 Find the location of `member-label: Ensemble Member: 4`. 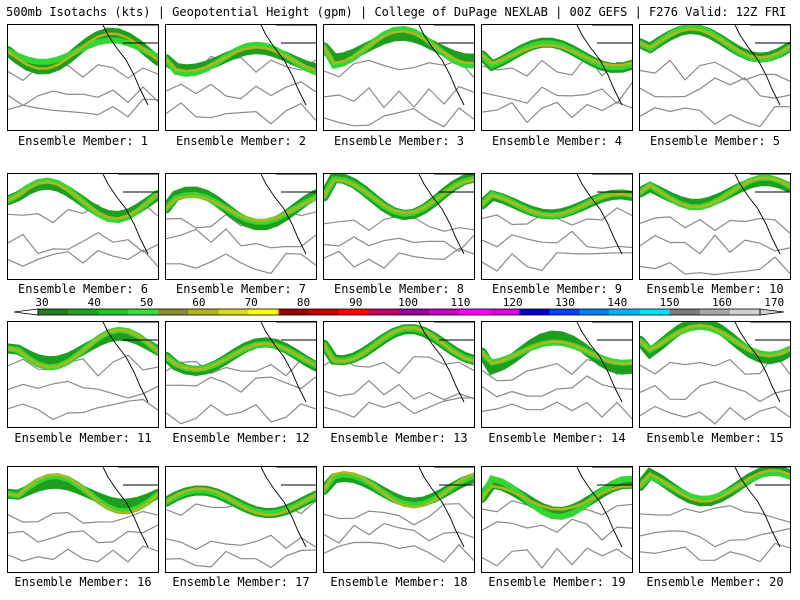

member-label: Ensemble Member: 4 is located at coordinates (557, 141).